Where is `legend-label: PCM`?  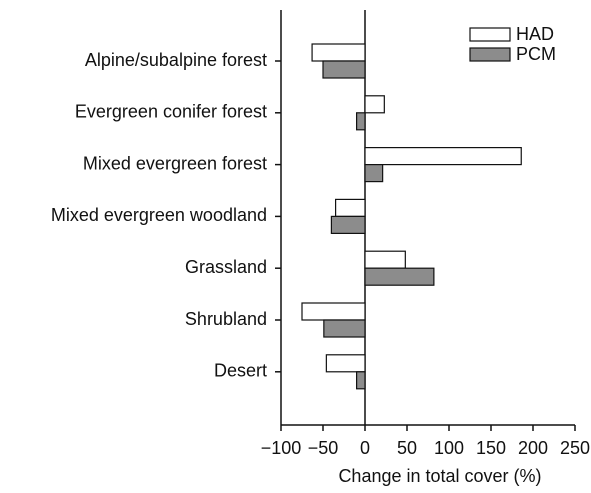
legend-label: PCM is located at coordinates (536, 54).